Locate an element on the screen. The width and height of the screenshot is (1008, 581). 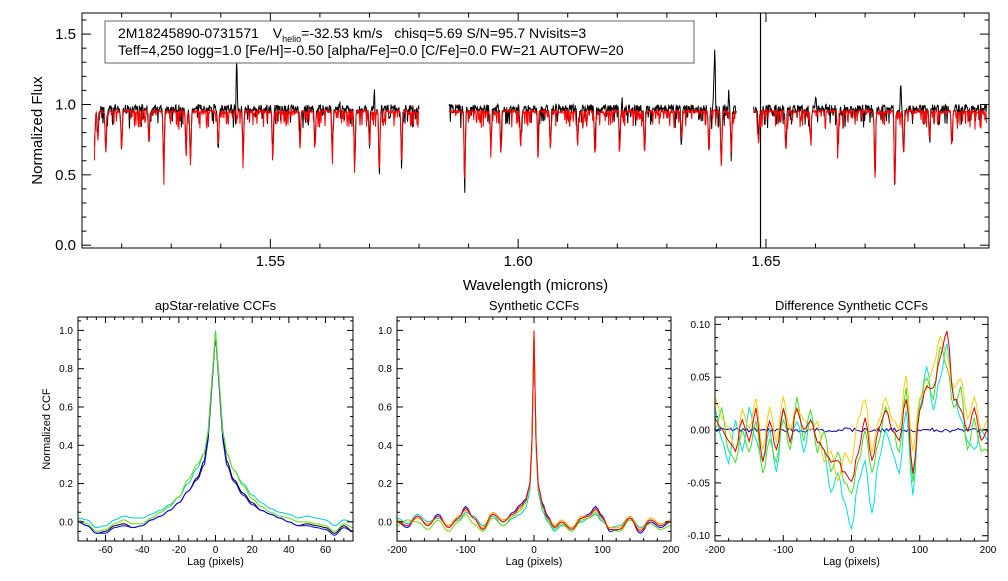
fit-stats: chisq=5.69 S/N=95.7 Nvisits=3 is located at coordinates (490, 33).